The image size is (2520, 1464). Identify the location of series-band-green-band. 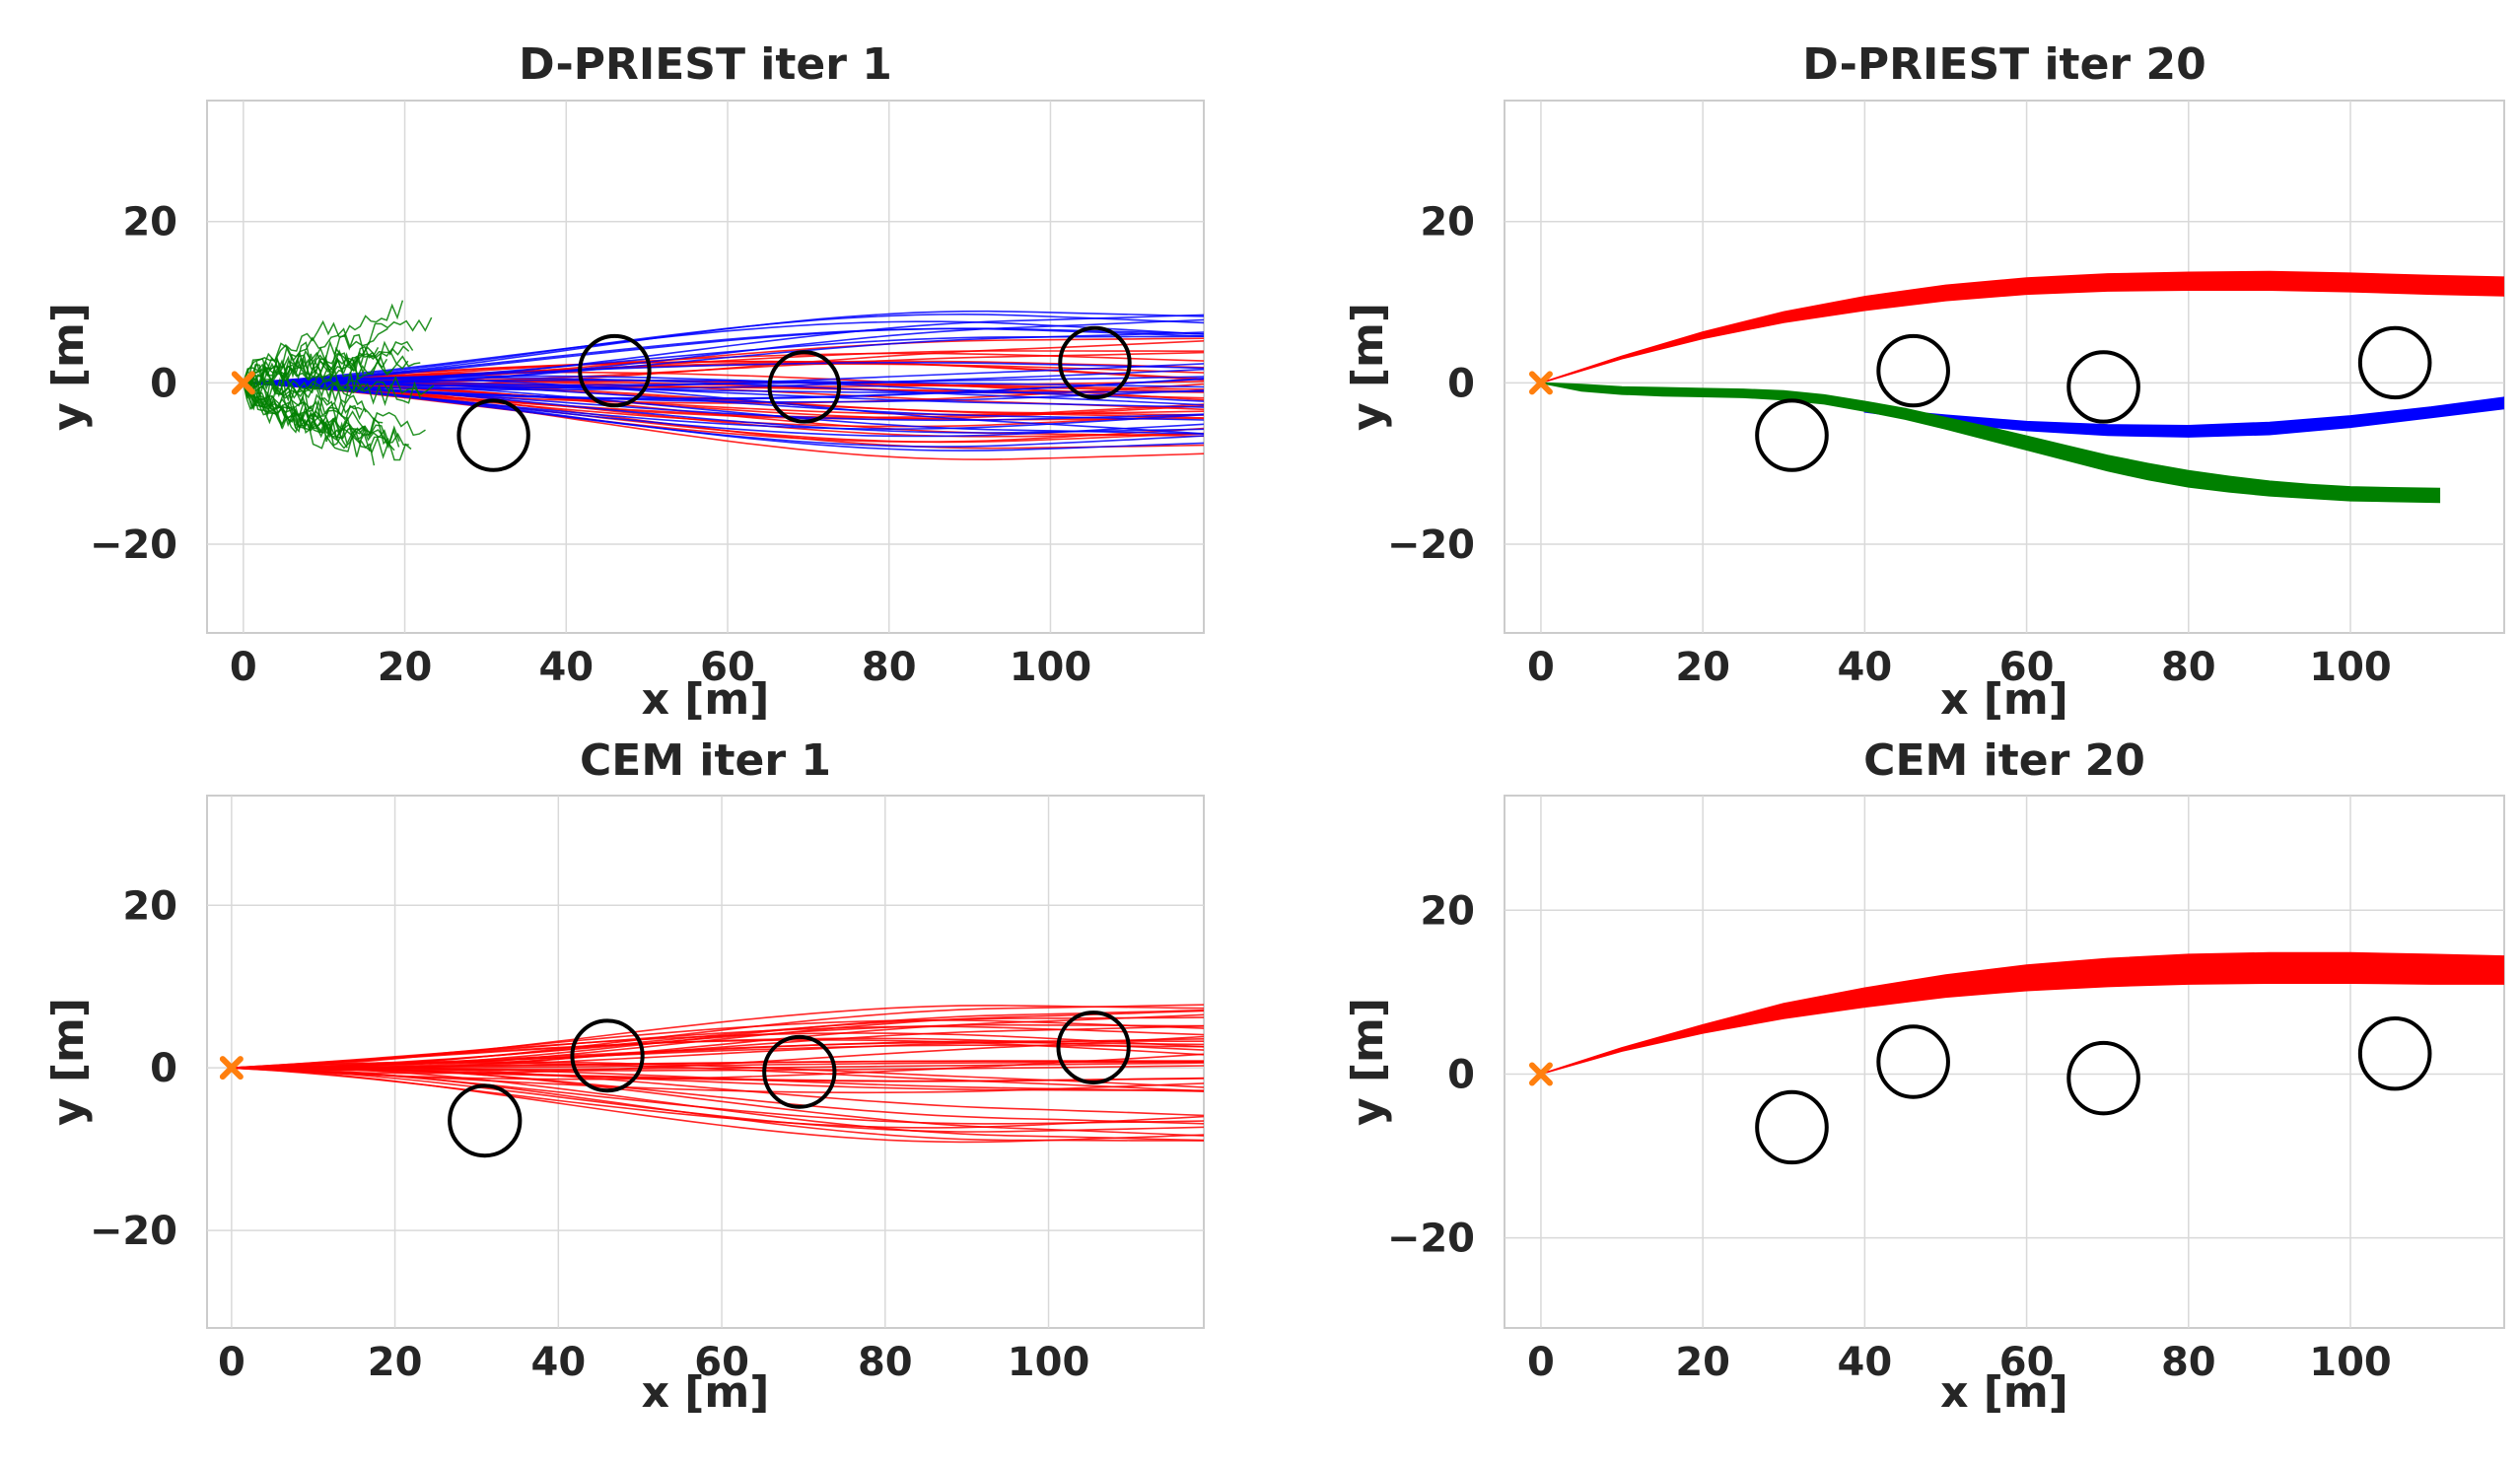
(1990, 443).